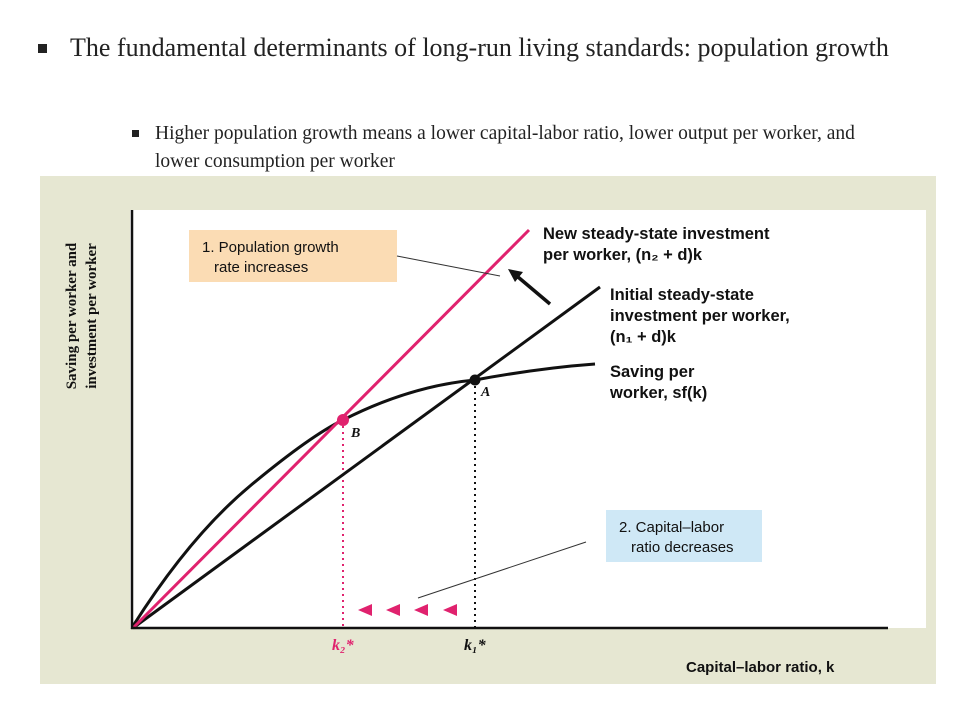  Describe the element at coordinates (534, 290) in the screenshot. I see `shift-arrow-shaft` at that location.